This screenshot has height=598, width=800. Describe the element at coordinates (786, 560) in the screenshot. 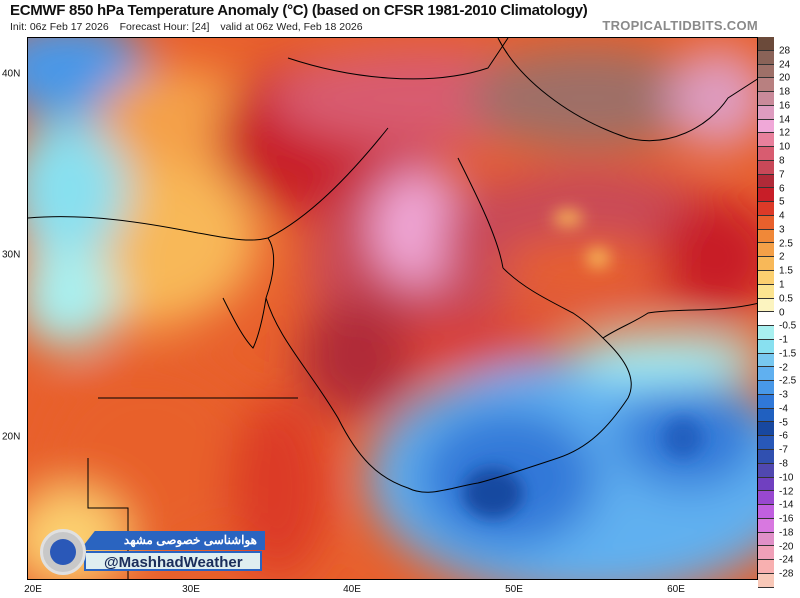

I see `colorbar-label: -24` at that location.